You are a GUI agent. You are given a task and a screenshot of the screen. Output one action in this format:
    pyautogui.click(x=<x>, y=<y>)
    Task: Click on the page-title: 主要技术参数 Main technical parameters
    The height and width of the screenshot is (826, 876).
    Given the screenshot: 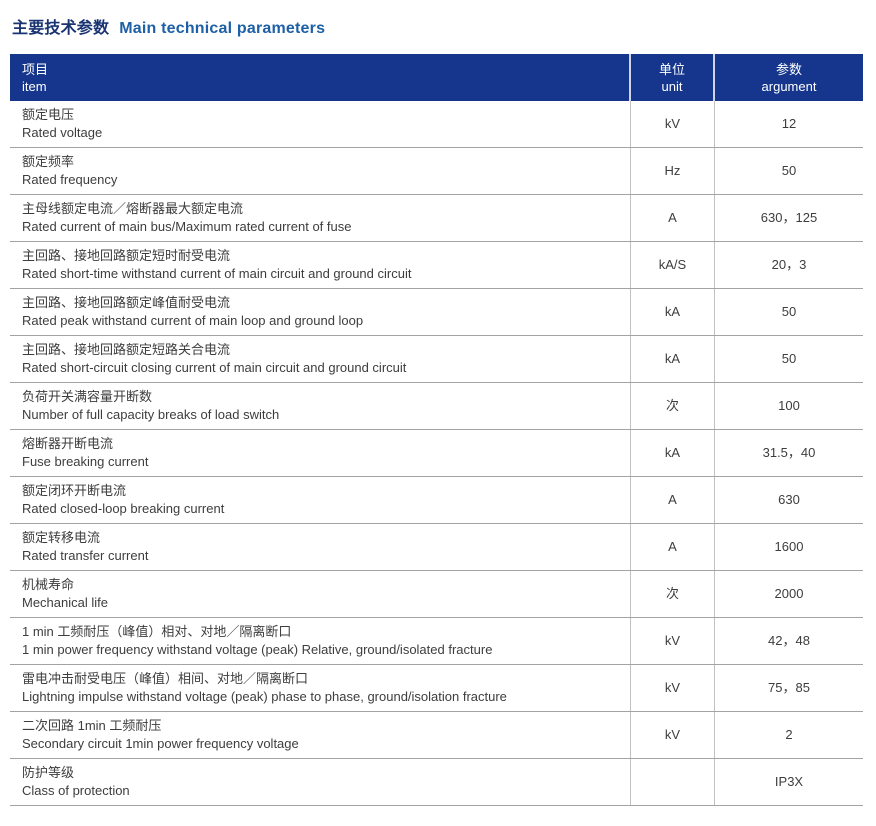 What is the action you would take?
    pyautogui.click(x=439, y=26)
    